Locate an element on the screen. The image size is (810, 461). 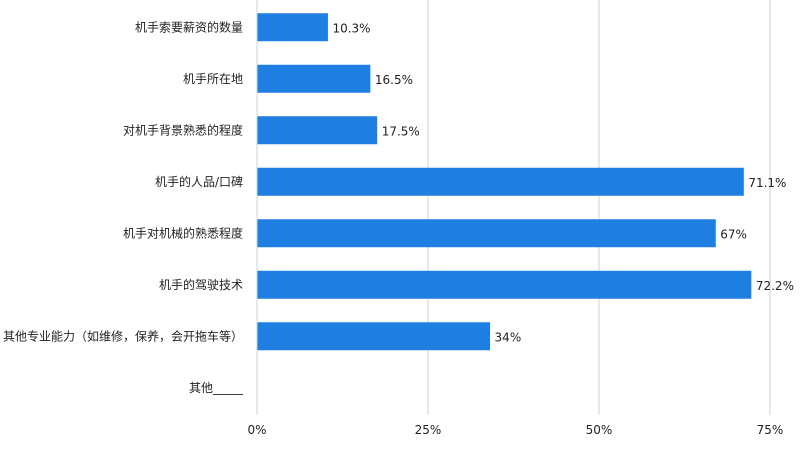
category-label: 机手的驾驶技术 is located at coordinates (201, 284).